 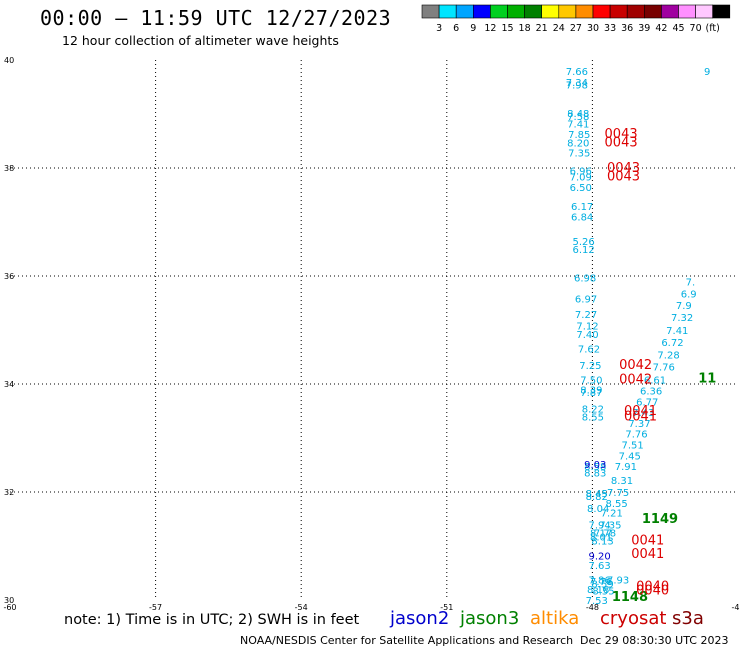 What do you see at coordinates (598, 590) in the screenshot?
I see `data-label-jason3: 8.18` at bounding box center [598, 590].